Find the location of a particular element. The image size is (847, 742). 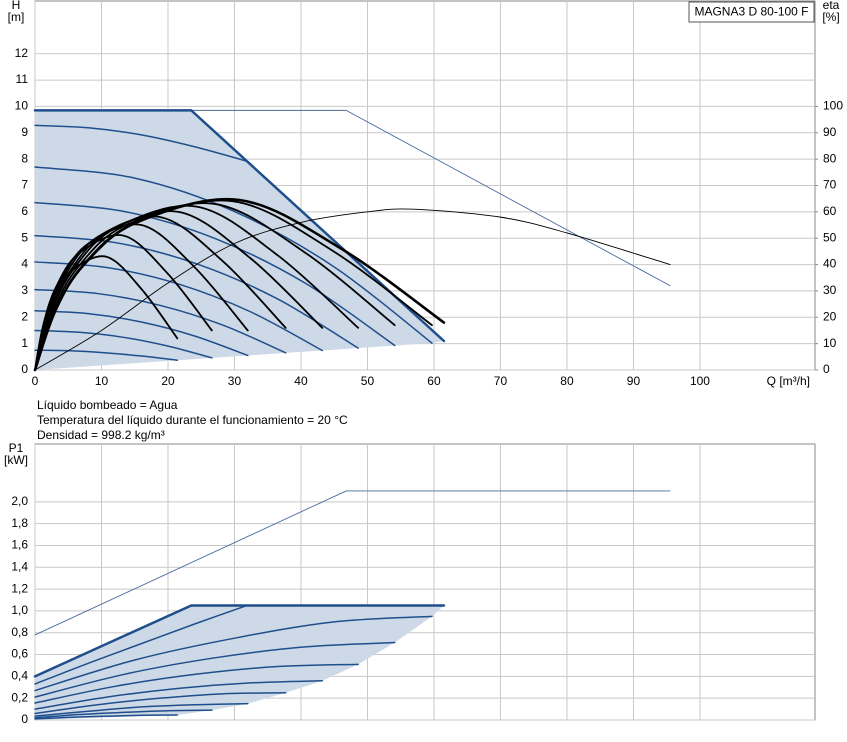

y2-tick-label: 40 is located at coordinates (830, 264).